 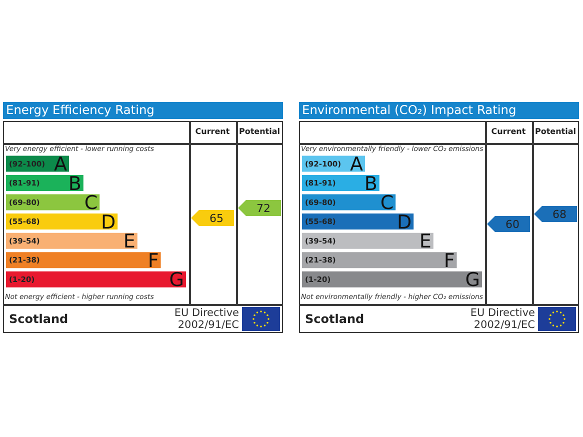 What do you see at coordinates (555, 214) in the screenshot?
I see `rating-arrow: 68` at bounding box center [555, 214].